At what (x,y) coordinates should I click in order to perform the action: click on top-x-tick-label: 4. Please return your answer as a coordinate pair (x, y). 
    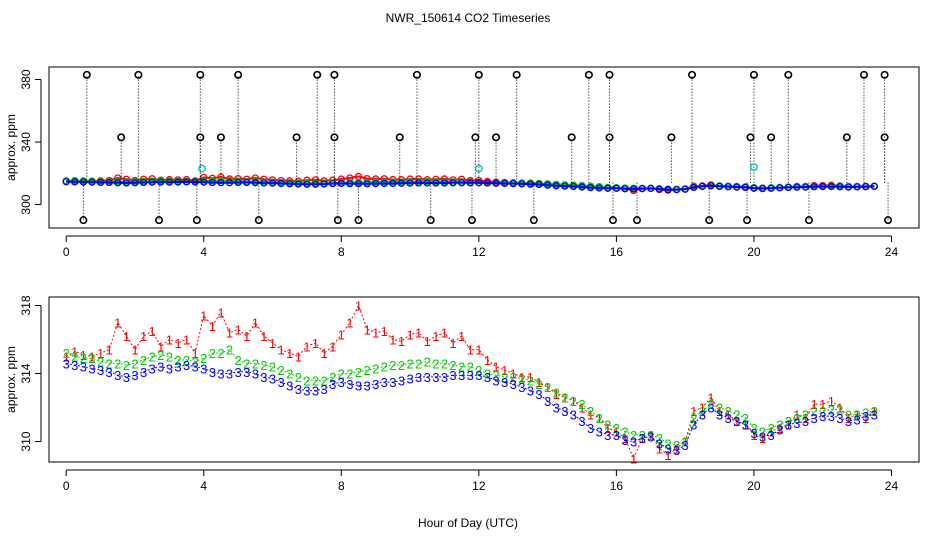
    Looking at the image, I should click on (203, 252).